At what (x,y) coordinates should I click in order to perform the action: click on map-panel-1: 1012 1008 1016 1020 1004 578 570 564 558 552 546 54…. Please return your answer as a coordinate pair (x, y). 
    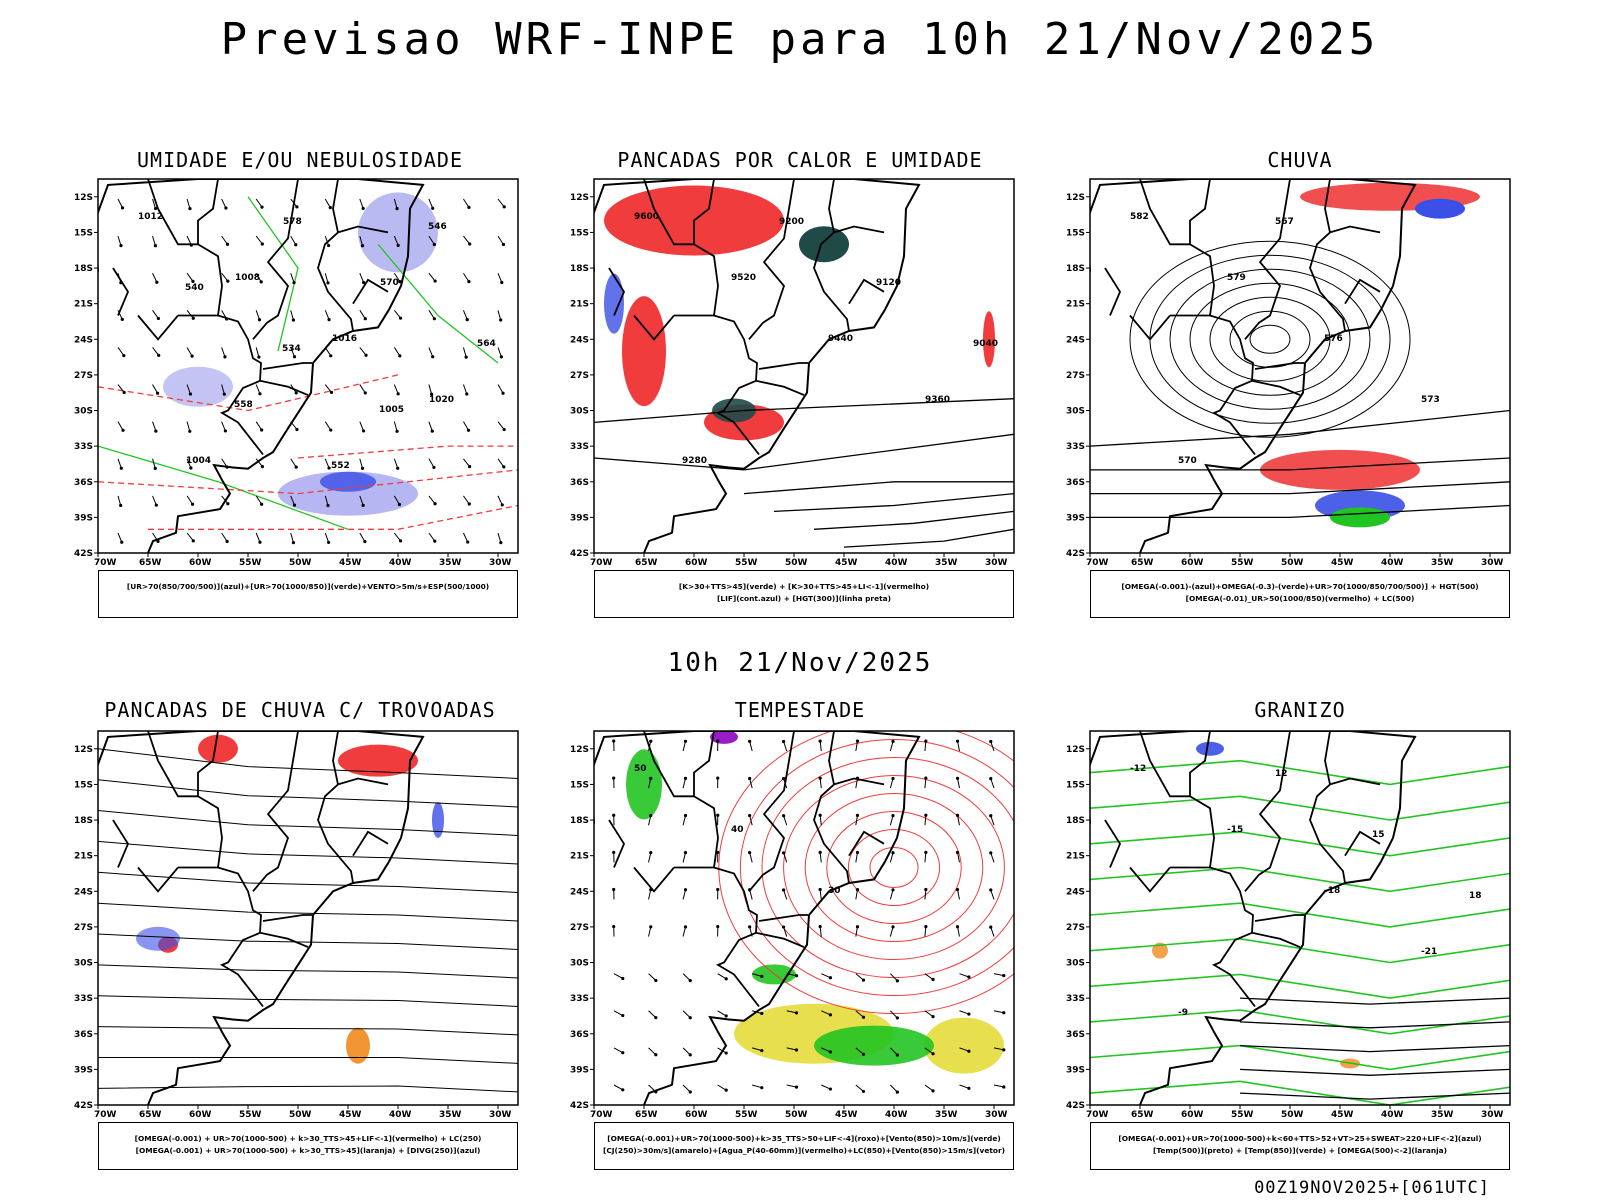
    Looking at the image, I should click on (296, 373).